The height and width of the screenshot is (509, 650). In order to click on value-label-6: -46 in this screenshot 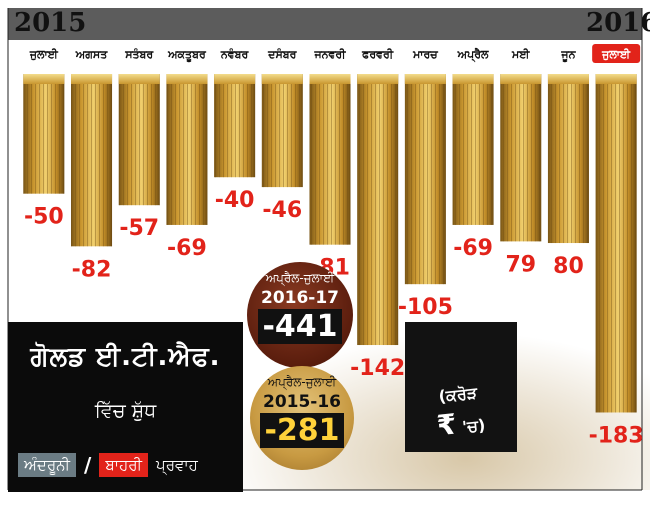, I will do `click(282, 210)`.